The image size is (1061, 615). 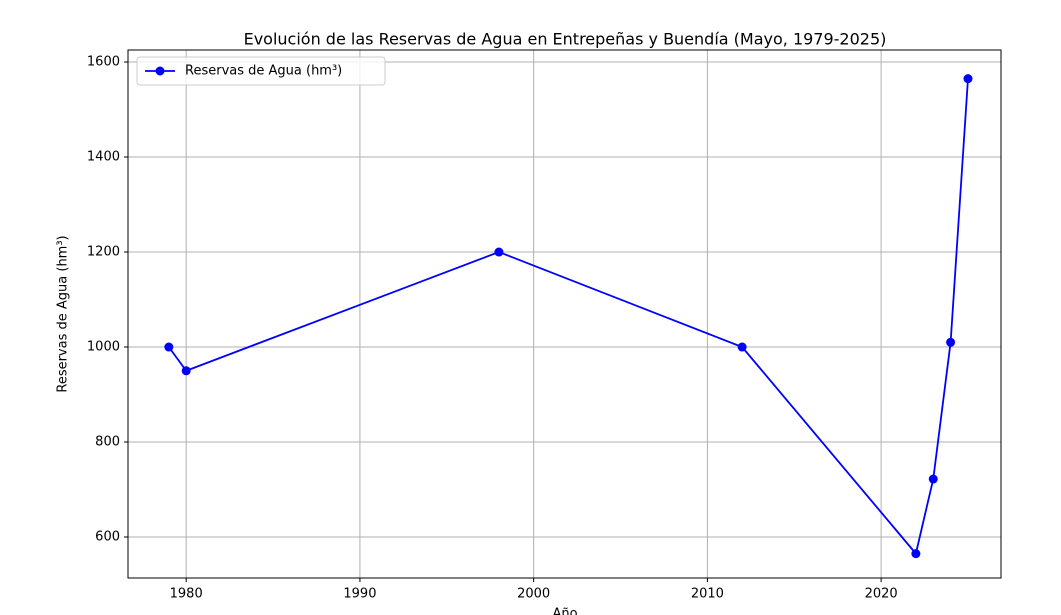 I want to click on legend-marker, so click(x=160, y=71).